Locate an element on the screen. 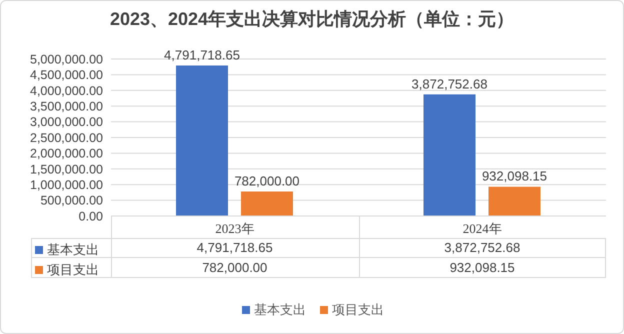  data-label: 4,791,718.65 is located at coordinates (235, 247).